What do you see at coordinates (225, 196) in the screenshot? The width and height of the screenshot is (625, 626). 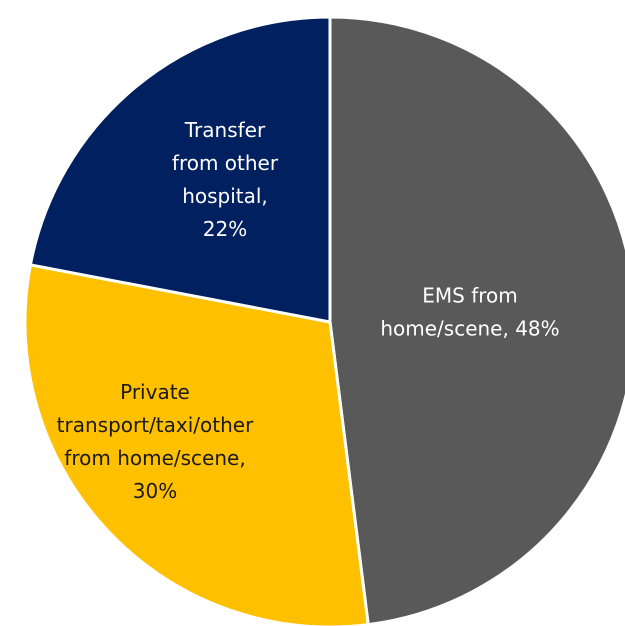 I see `slice-label: hospital,` at bounding box center [225, 196].